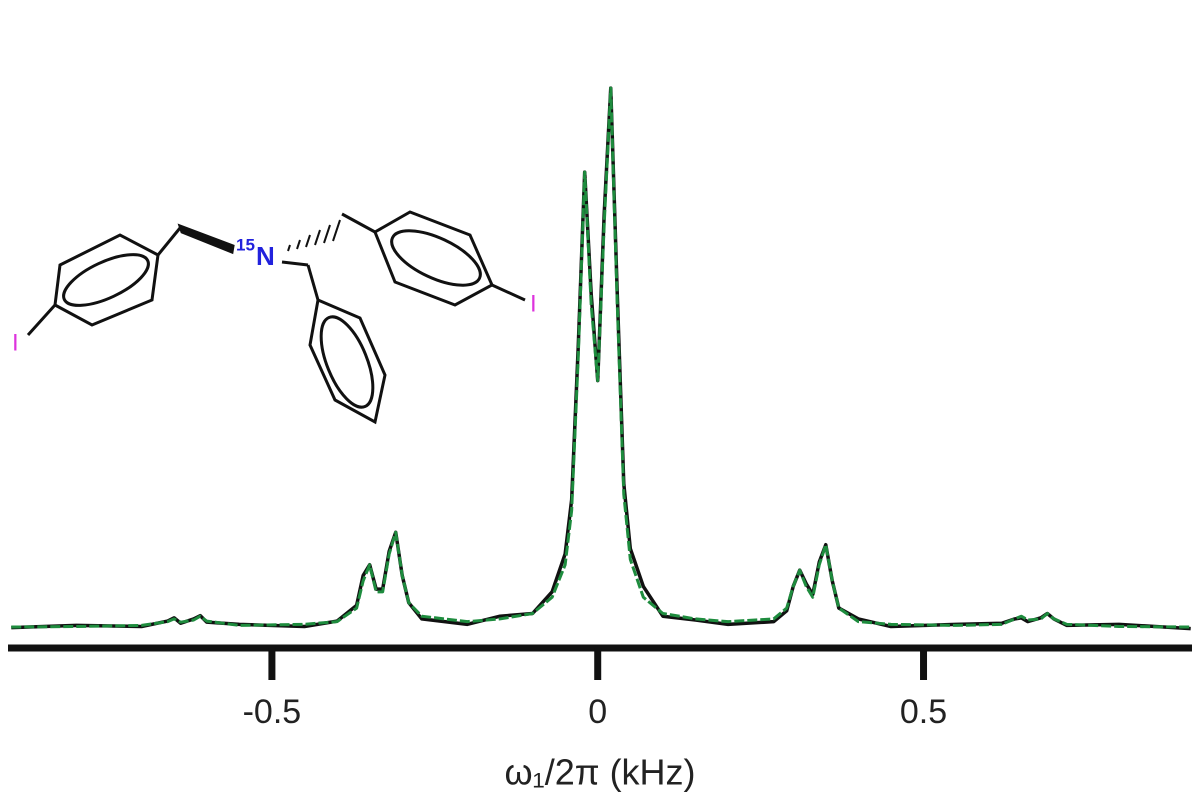 The image size is (1200, 809). I want to click on ring-bottom, so click(347, 361).